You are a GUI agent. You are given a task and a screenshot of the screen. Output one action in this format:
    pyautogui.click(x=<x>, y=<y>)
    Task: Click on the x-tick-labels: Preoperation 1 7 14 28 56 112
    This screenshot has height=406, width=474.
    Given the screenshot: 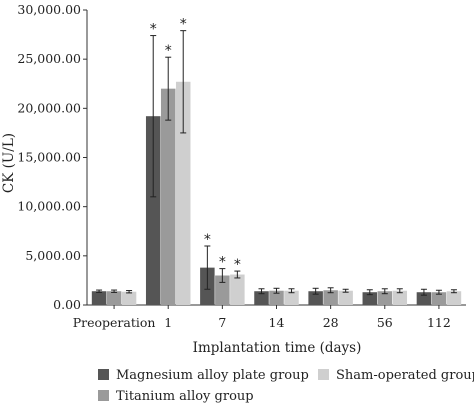 What is the action you would take?
    pyautogui.click(x=262, y=317)
    